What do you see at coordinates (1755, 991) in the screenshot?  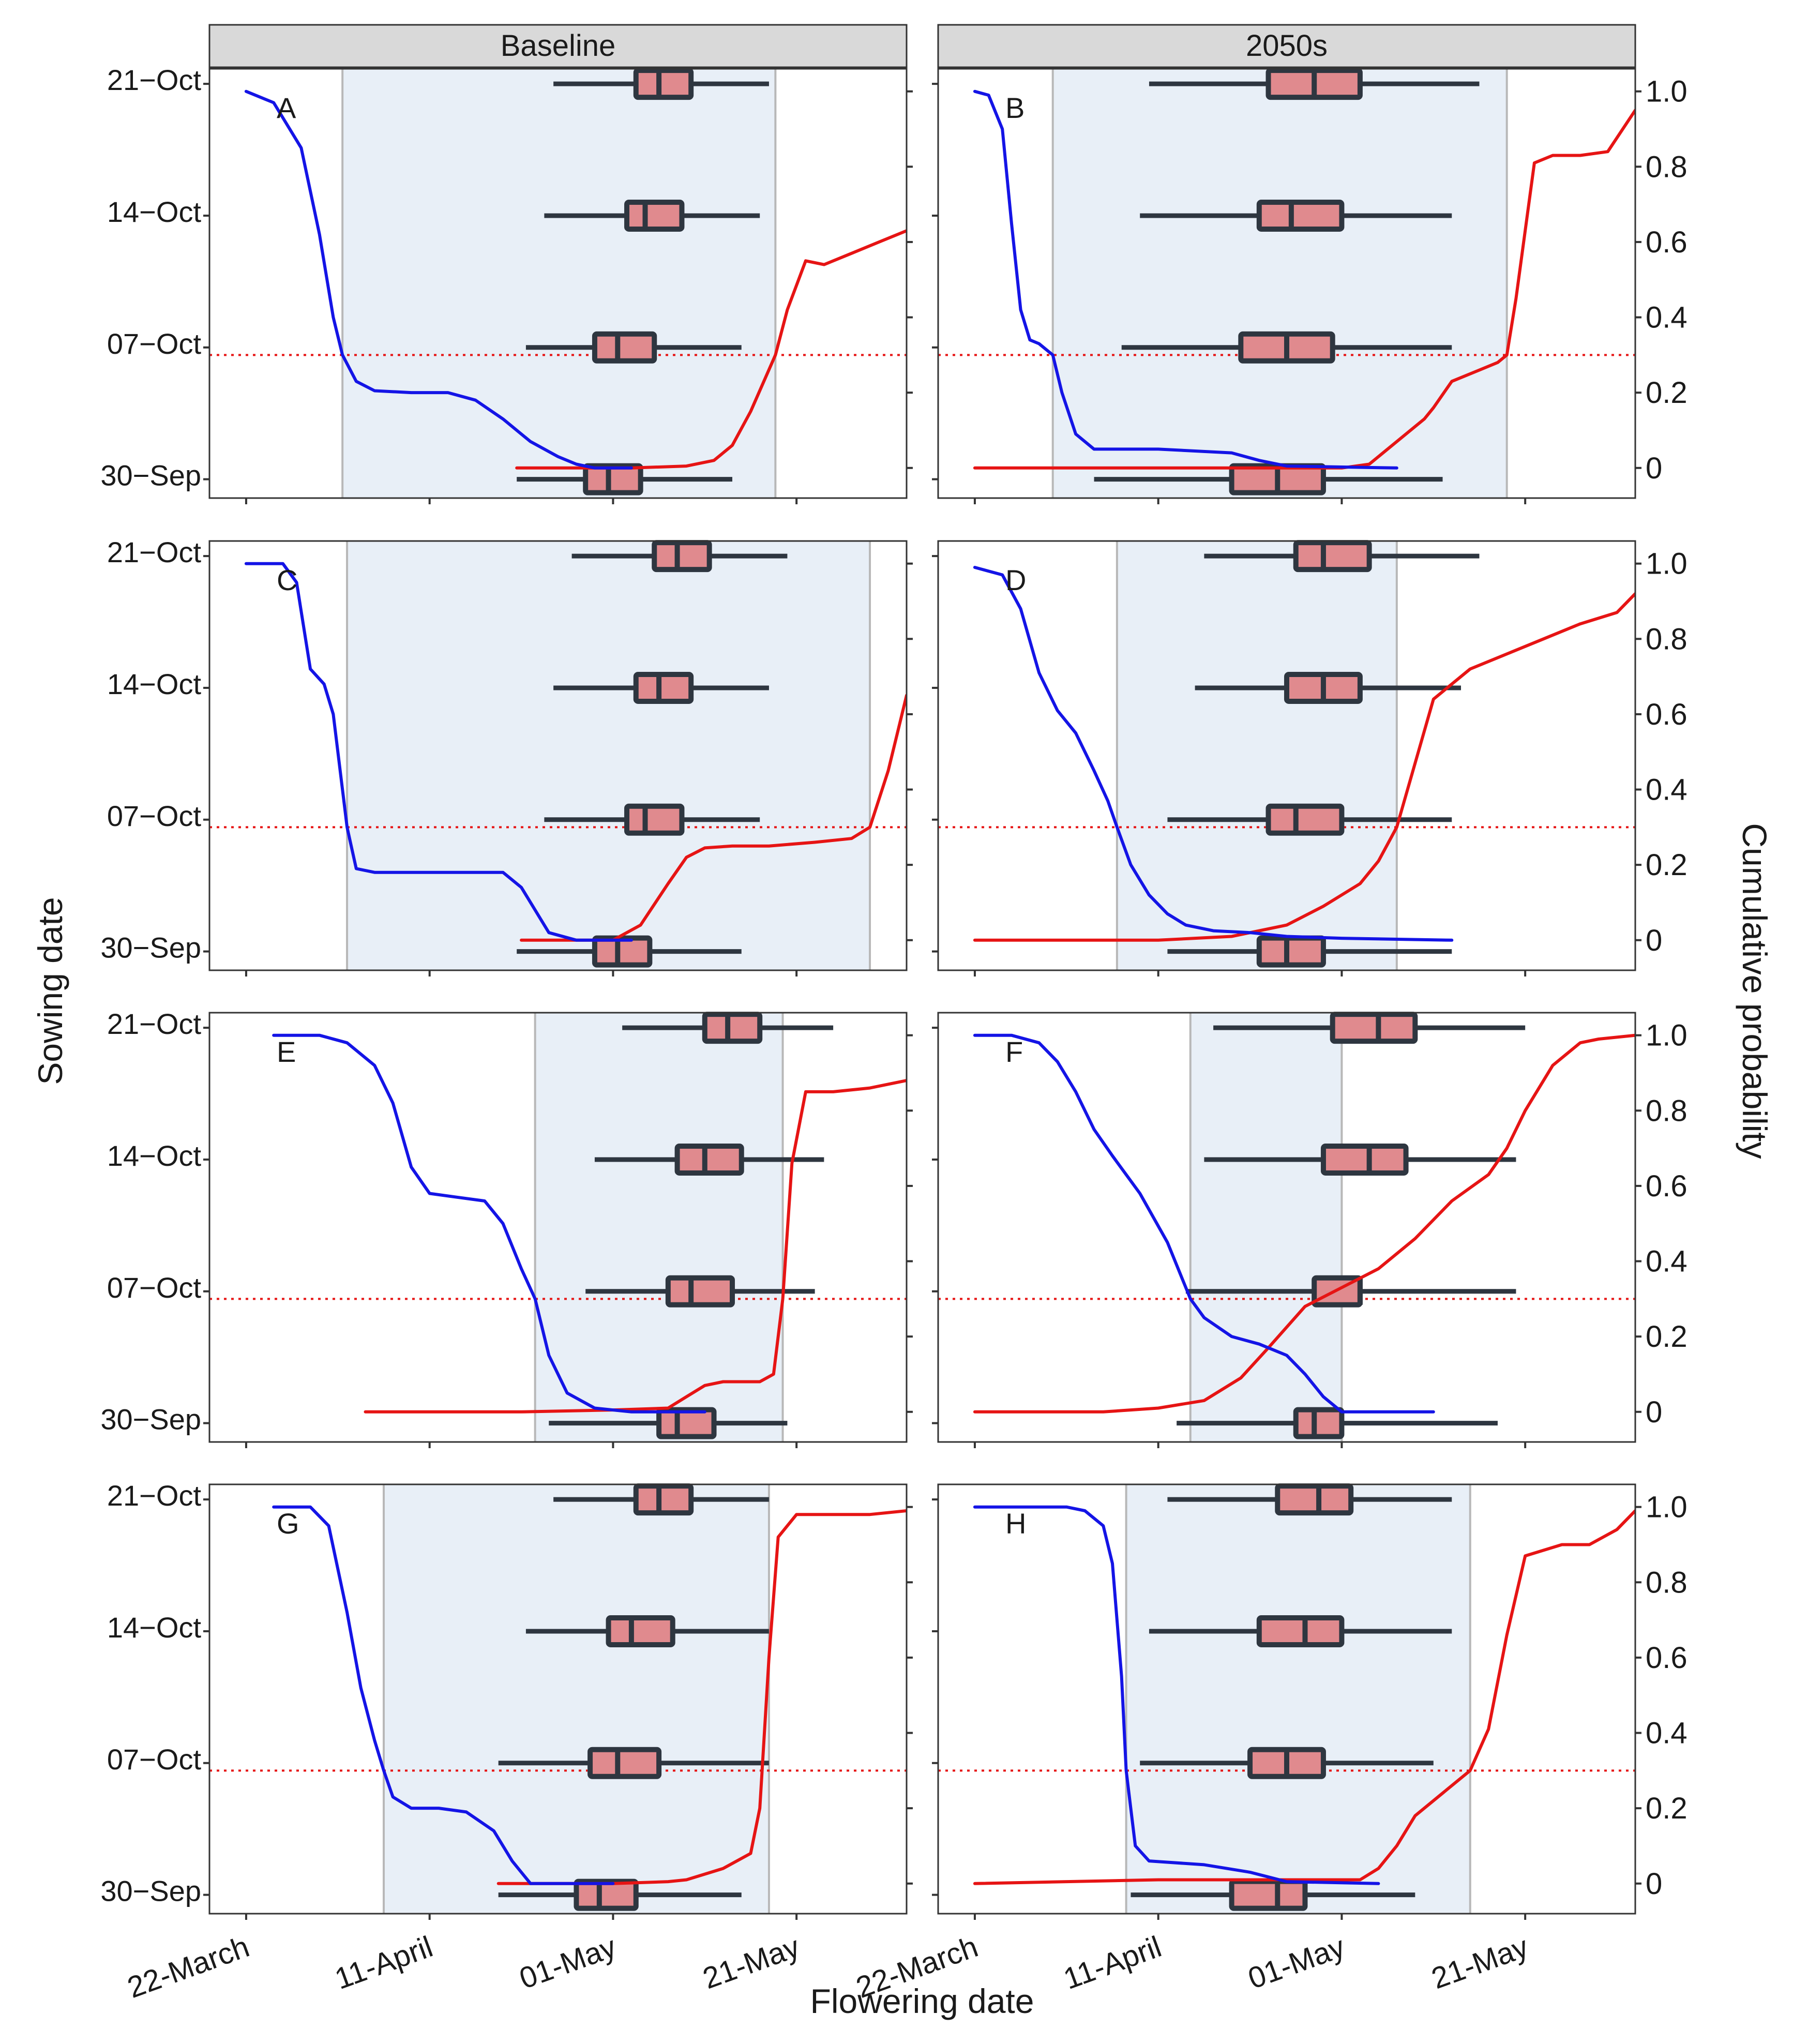 I see `y-axis-title-right: Cumulative probability` at bounding box center [1755, 991].